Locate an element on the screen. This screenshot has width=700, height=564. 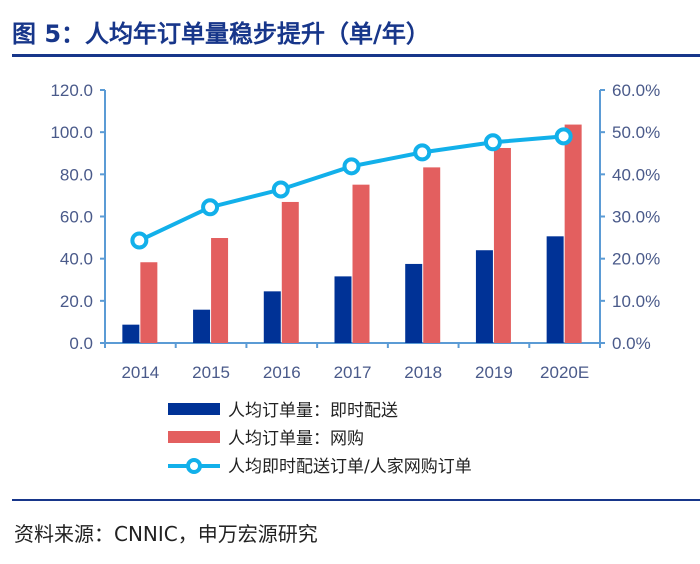
x-tick-label: 2020E is located at coordinates (564, 372).